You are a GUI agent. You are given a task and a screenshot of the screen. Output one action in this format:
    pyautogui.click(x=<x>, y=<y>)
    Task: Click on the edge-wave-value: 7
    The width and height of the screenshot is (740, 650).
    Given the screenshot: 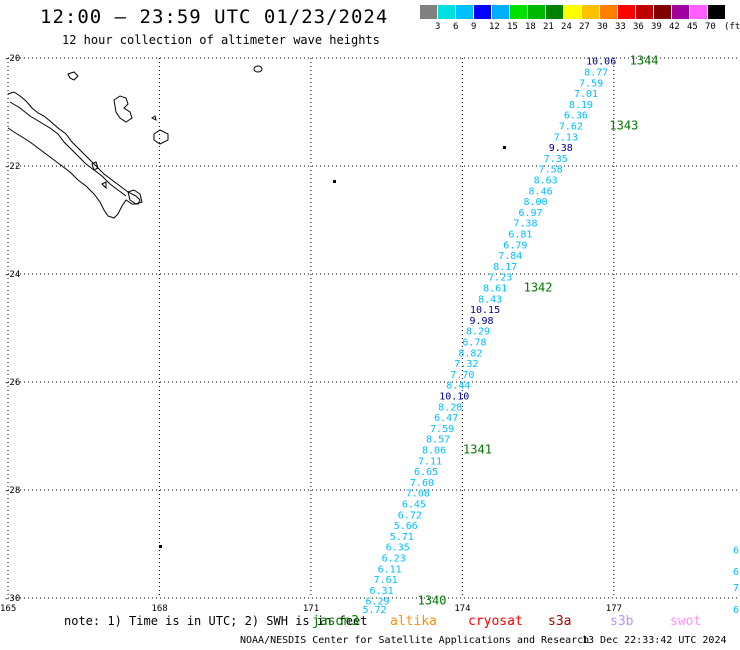 What is the action you would take?
    pyautogui.click(x=736, y=588)
    